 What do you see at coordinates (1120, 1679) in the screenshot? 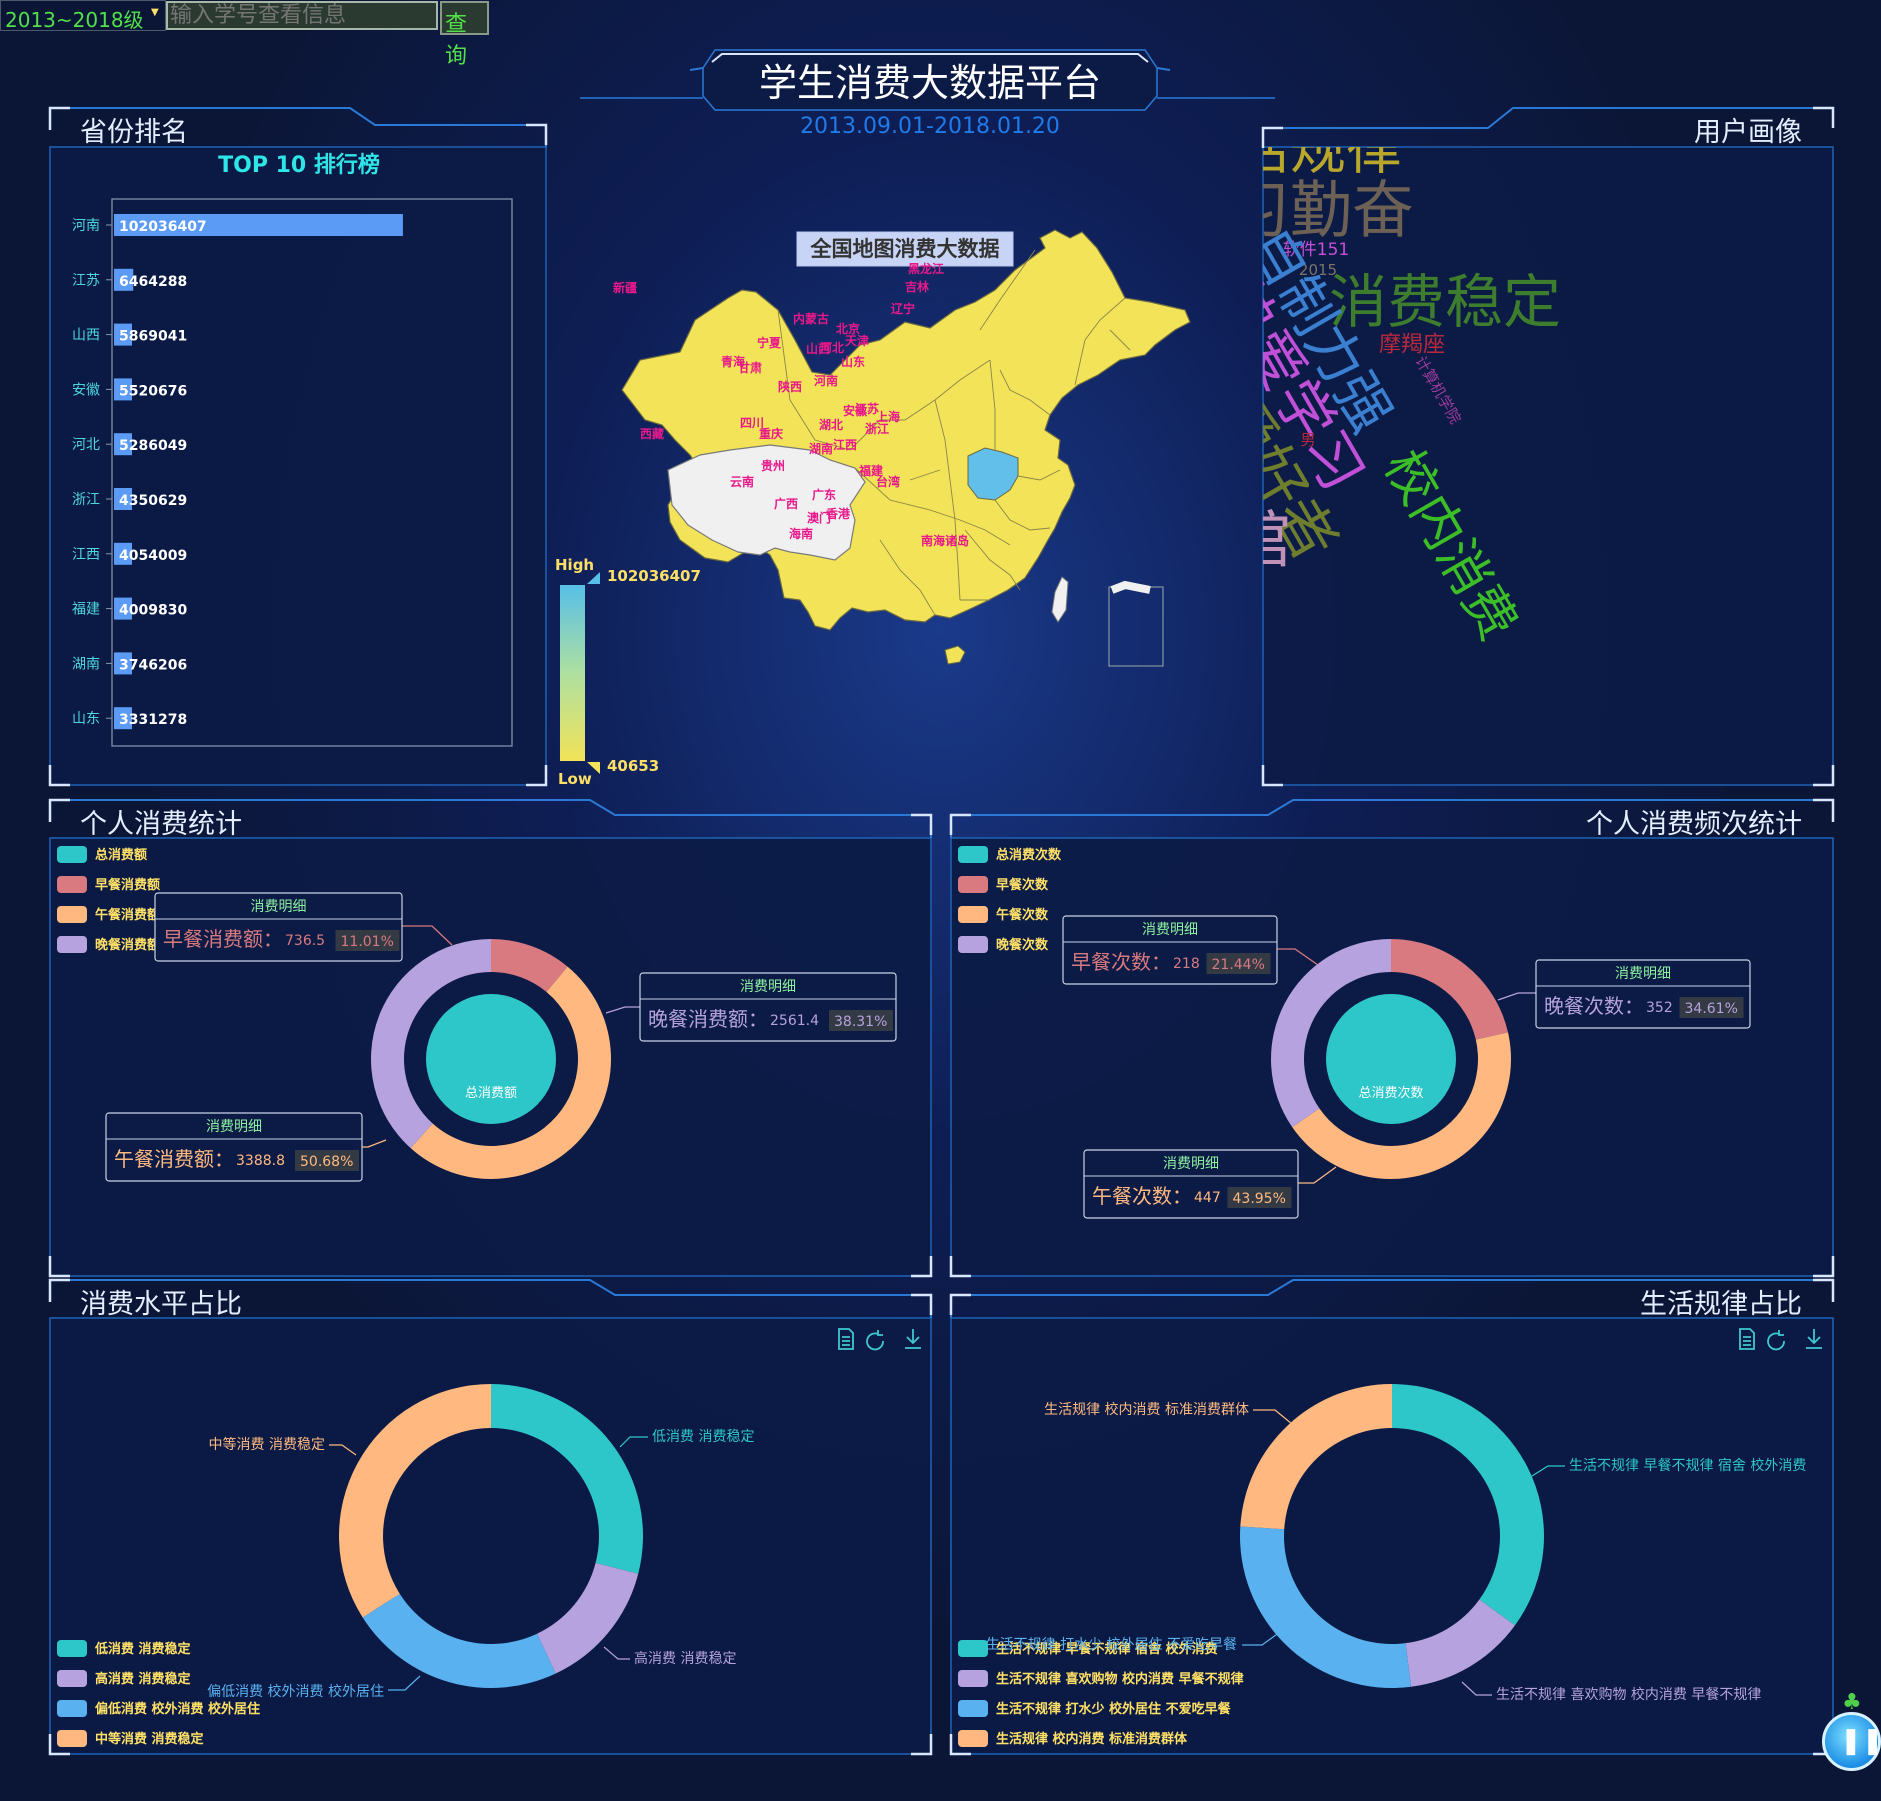
I see `legend-label: 生活不规律 喜欢购物 校内消费 早餐不规律` at bounding box center [1120, 1679].